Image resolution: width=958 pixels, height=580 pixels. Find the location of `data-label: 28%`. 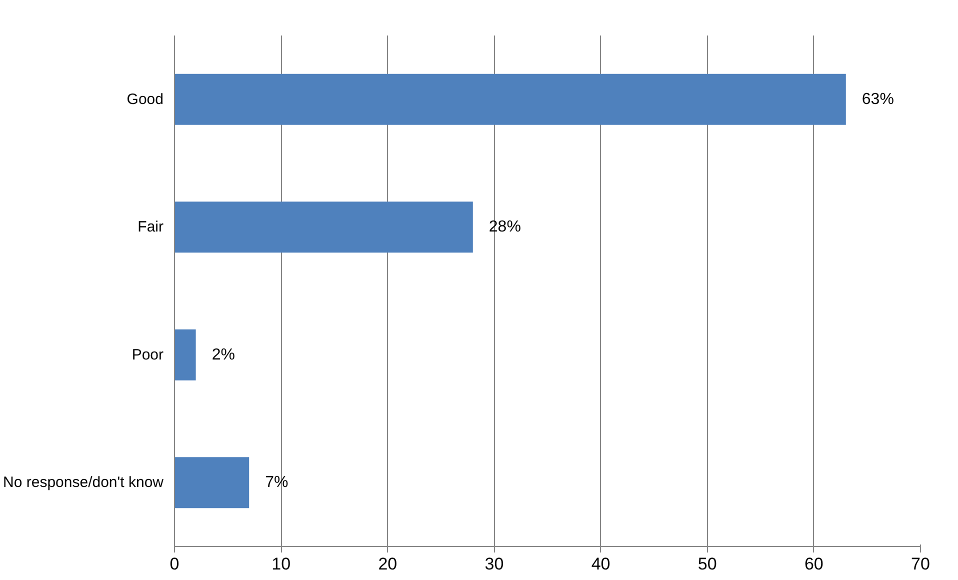

data-label: 28% is located at coordinates (504, 227).